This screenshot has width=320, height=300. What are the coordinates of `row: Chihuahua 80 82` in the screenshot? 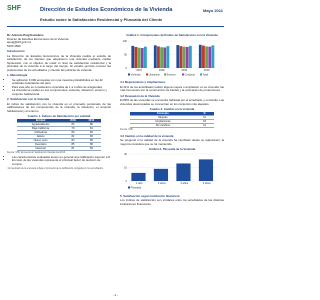 It's located at (59, 132).